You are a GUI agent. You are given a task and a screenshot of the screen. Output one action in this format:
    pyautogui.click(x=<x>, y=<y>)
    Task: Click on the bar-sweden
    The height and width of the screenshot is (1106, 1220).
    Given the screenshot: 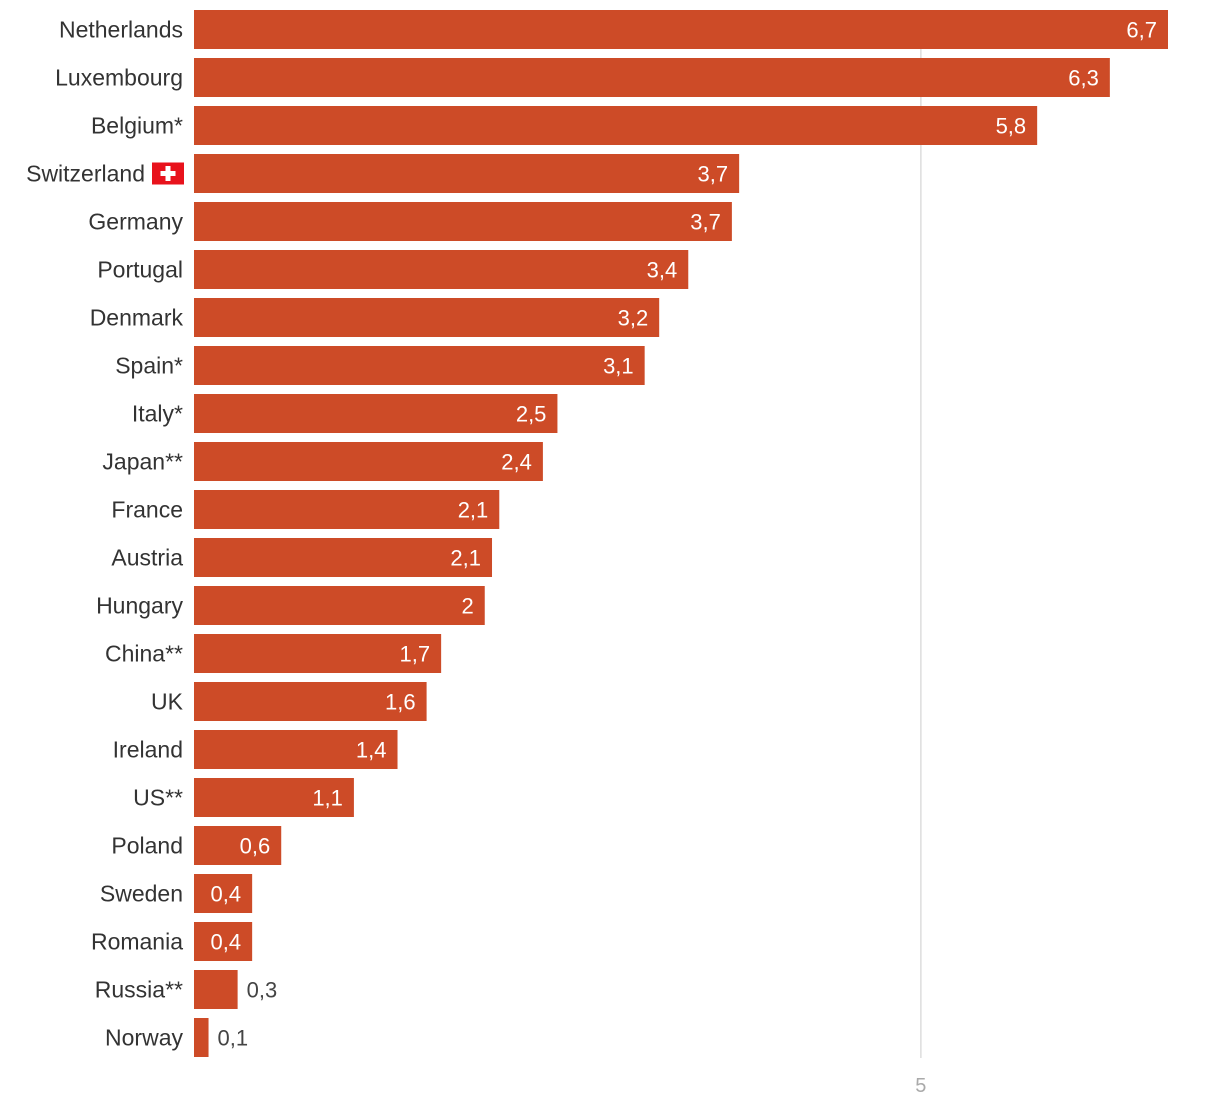 What is the action you would take?
    pyautogui.click(x=223, y=893)
    